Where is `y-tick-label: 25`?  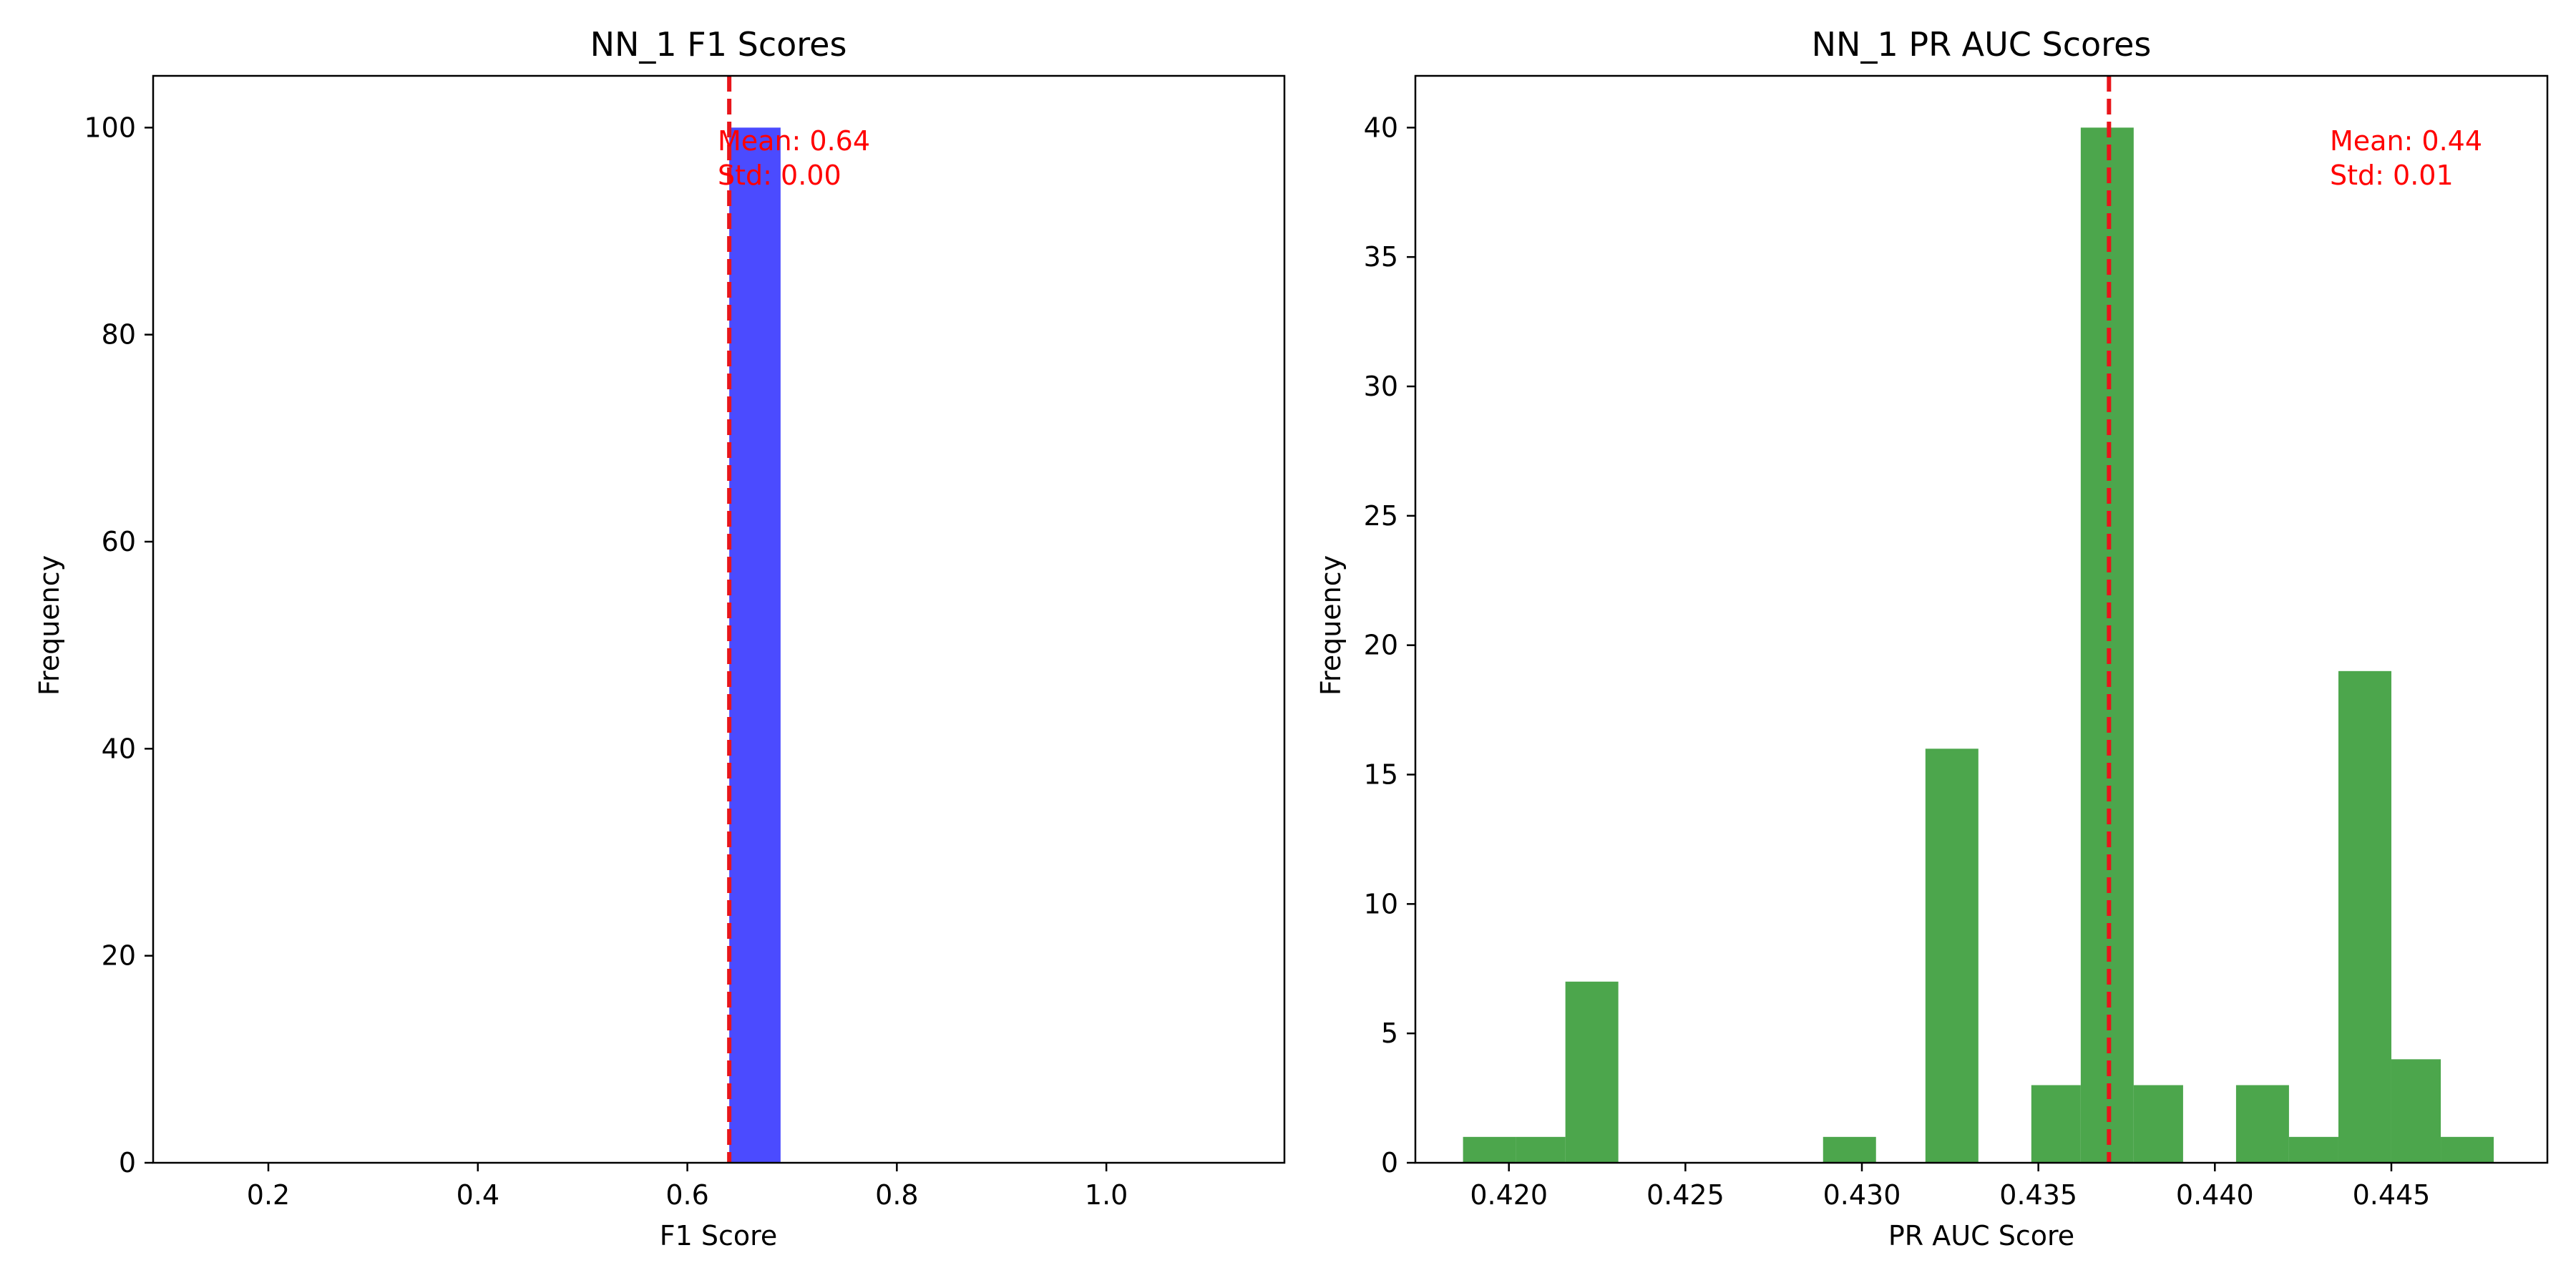
y-tick-label: 25 is located at coordinates (1381, 516).